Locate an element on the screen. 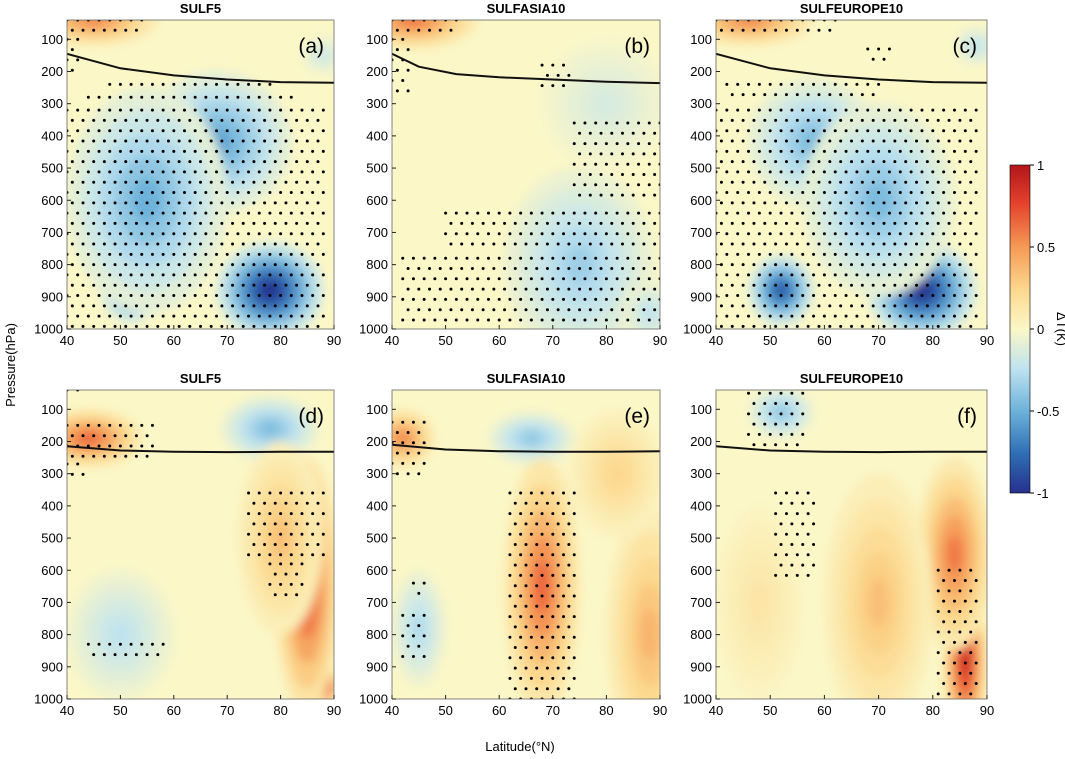  y-tick-label: 500 is located at coordinates (377, 168).